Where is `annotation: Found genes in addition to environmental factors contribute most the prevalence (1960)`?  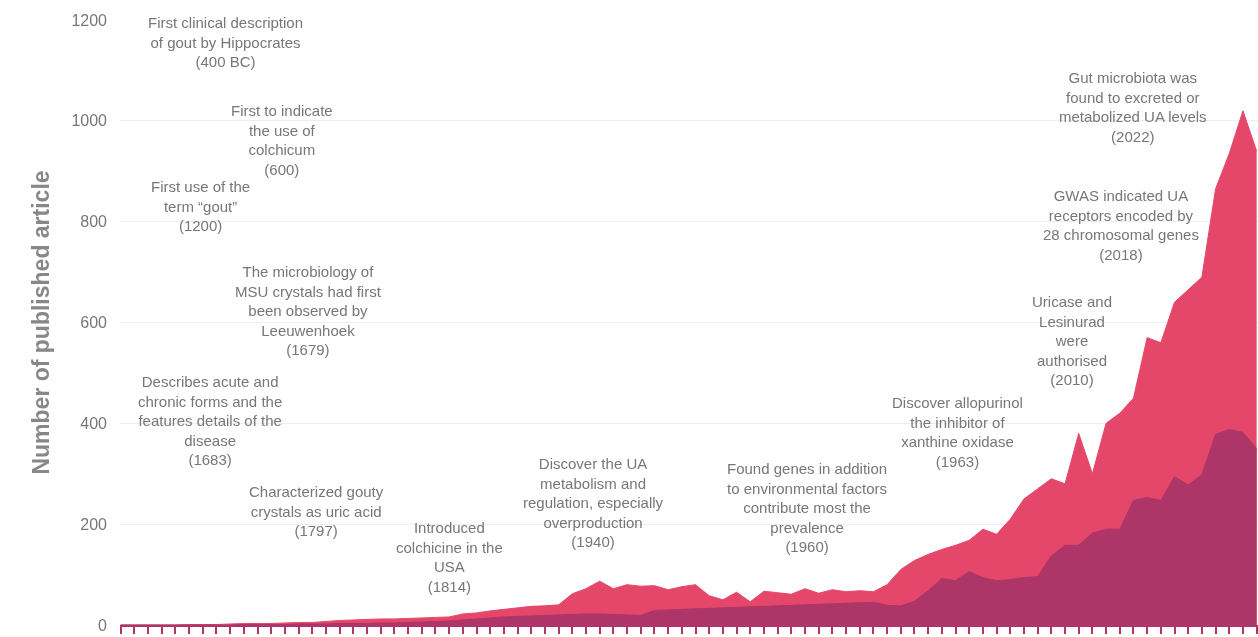
annotation: Found genes in addition to environmental factors contribute most the prevalence (1960) is located at coordinates (807, 507).